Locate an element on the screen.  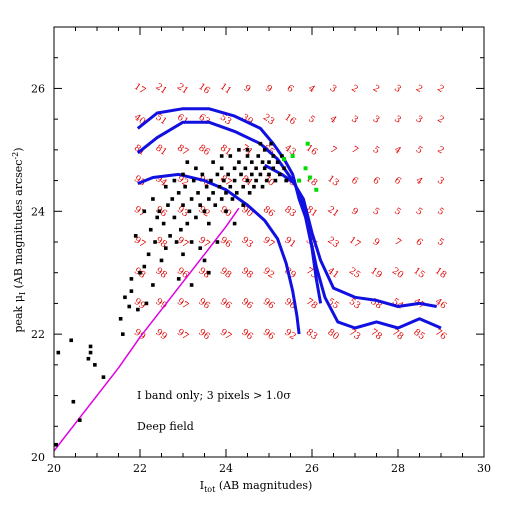
x-axis-label-main: I is located at coordinates (202, 485).